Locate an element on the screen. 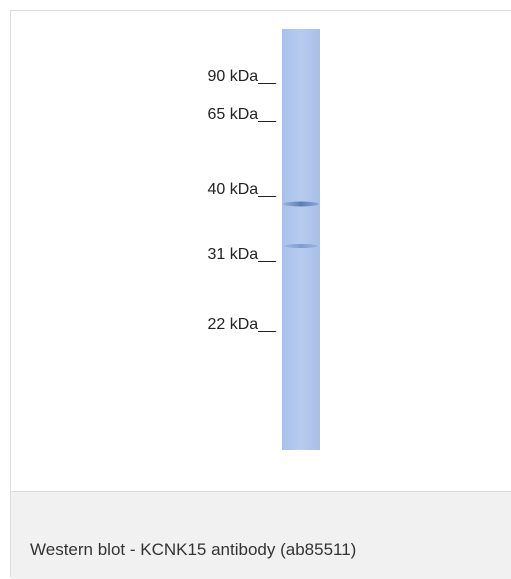 The image size is (511, 579). marker-label: 22 kDa__ is located at coordinates (243, 324).